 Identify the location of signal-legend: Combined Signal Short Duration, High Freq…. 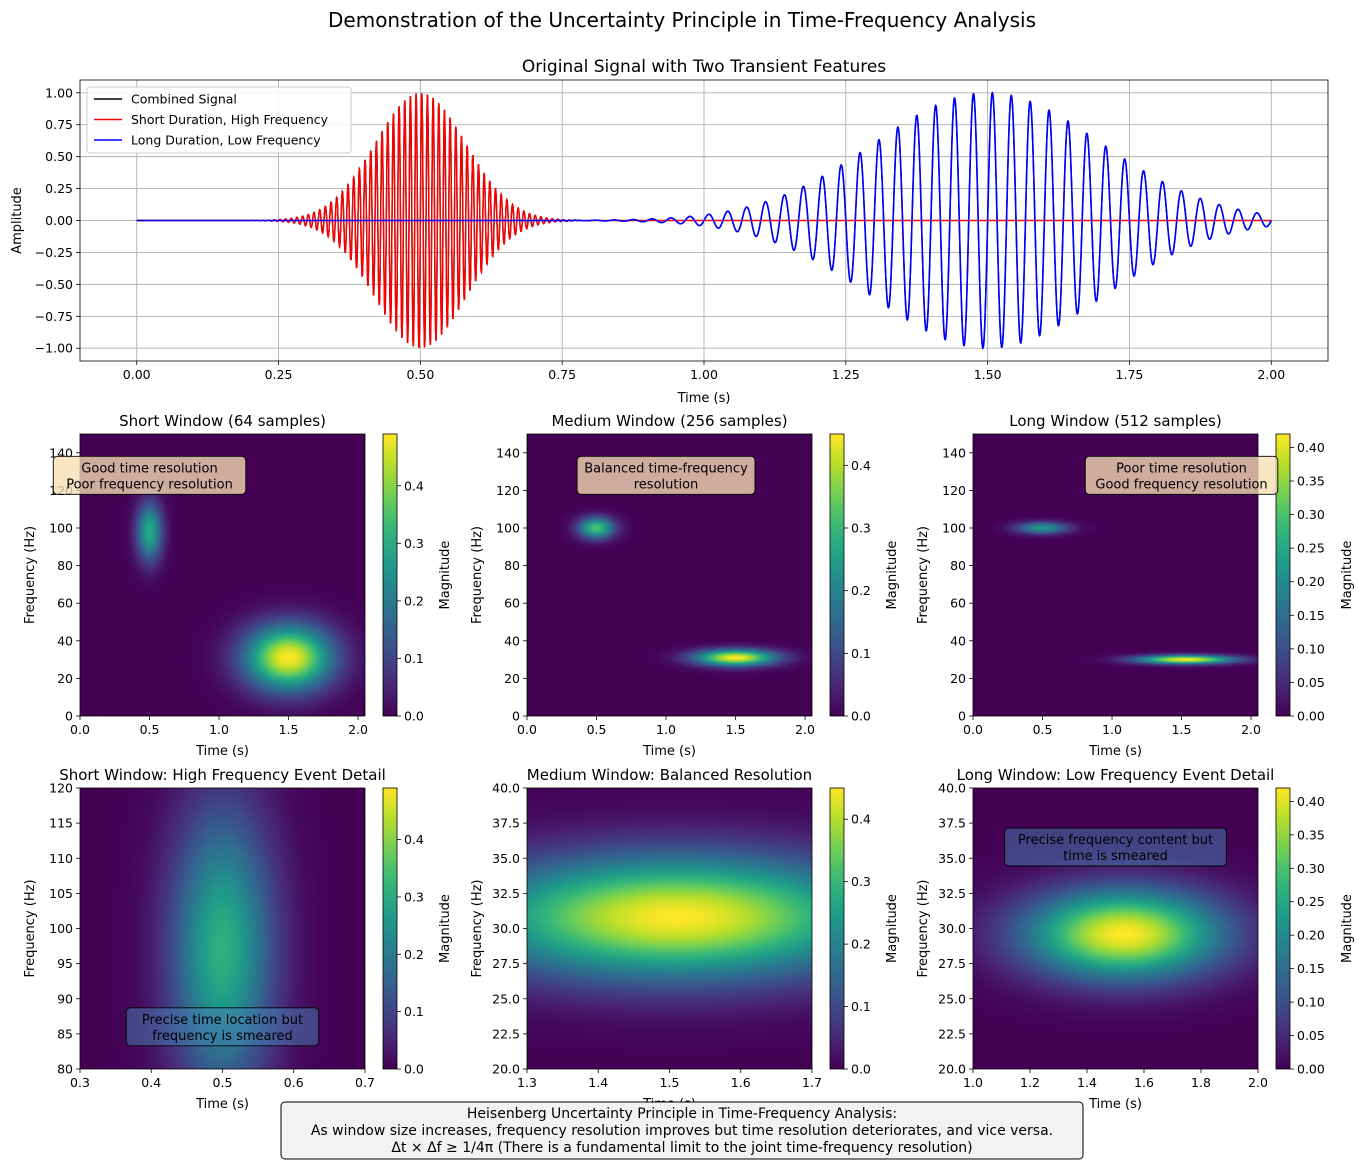
(219, 120).